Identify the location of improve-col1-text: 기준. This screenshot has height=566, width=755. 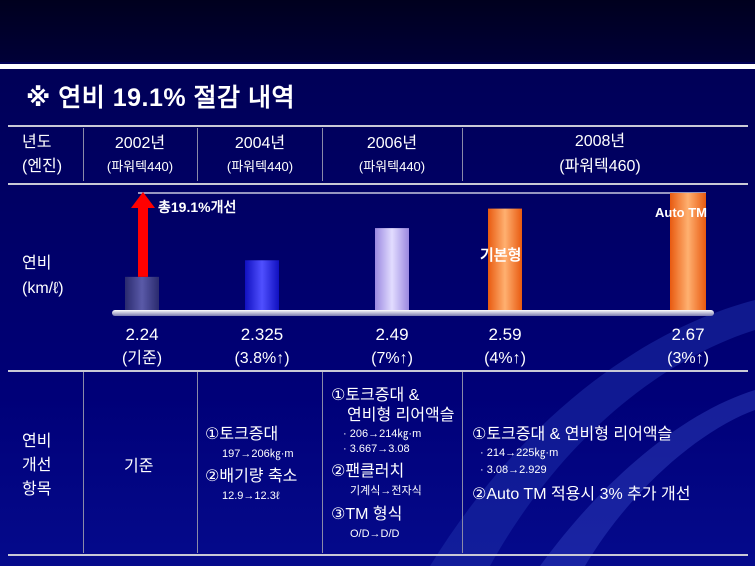
(139, 466).